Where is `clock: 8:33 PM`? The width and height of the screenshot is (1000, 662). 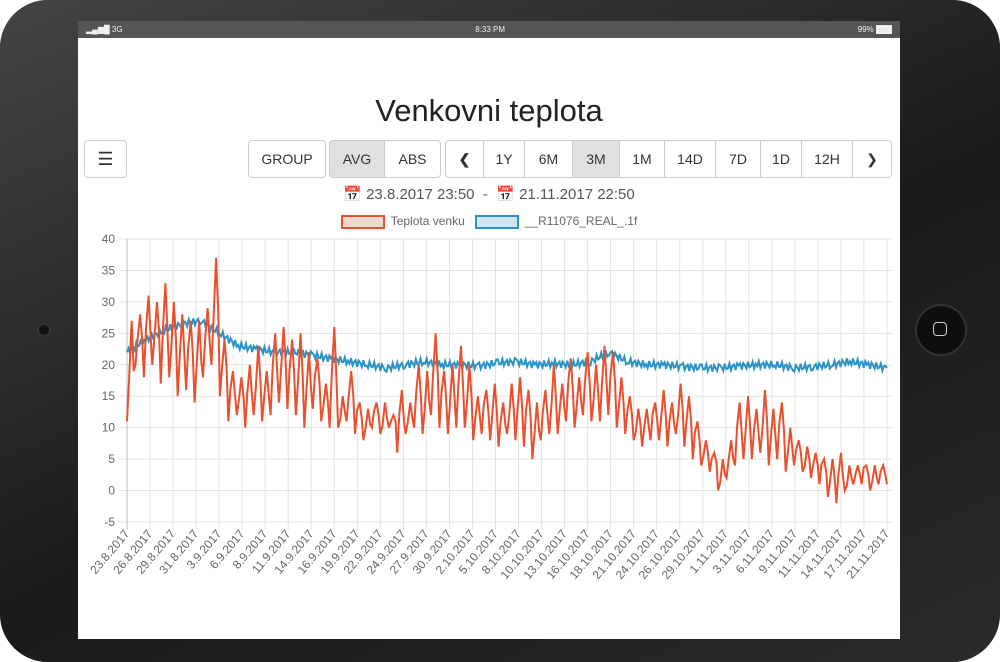
clock: 8:33 PM is located at coordinates (490, 29).